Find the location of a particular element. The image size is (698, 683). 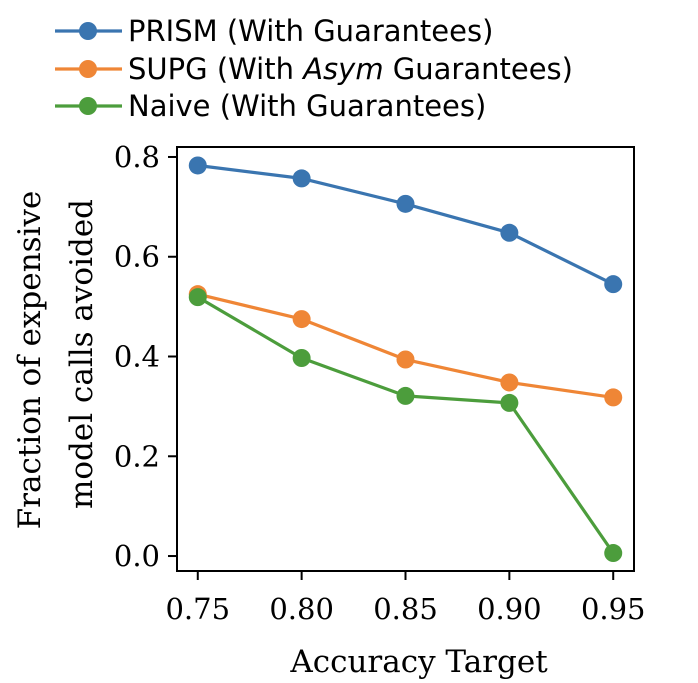

x-axis: 0.75 0.80 0.85 0.90 0.95 is located at coordinates (405, 598).